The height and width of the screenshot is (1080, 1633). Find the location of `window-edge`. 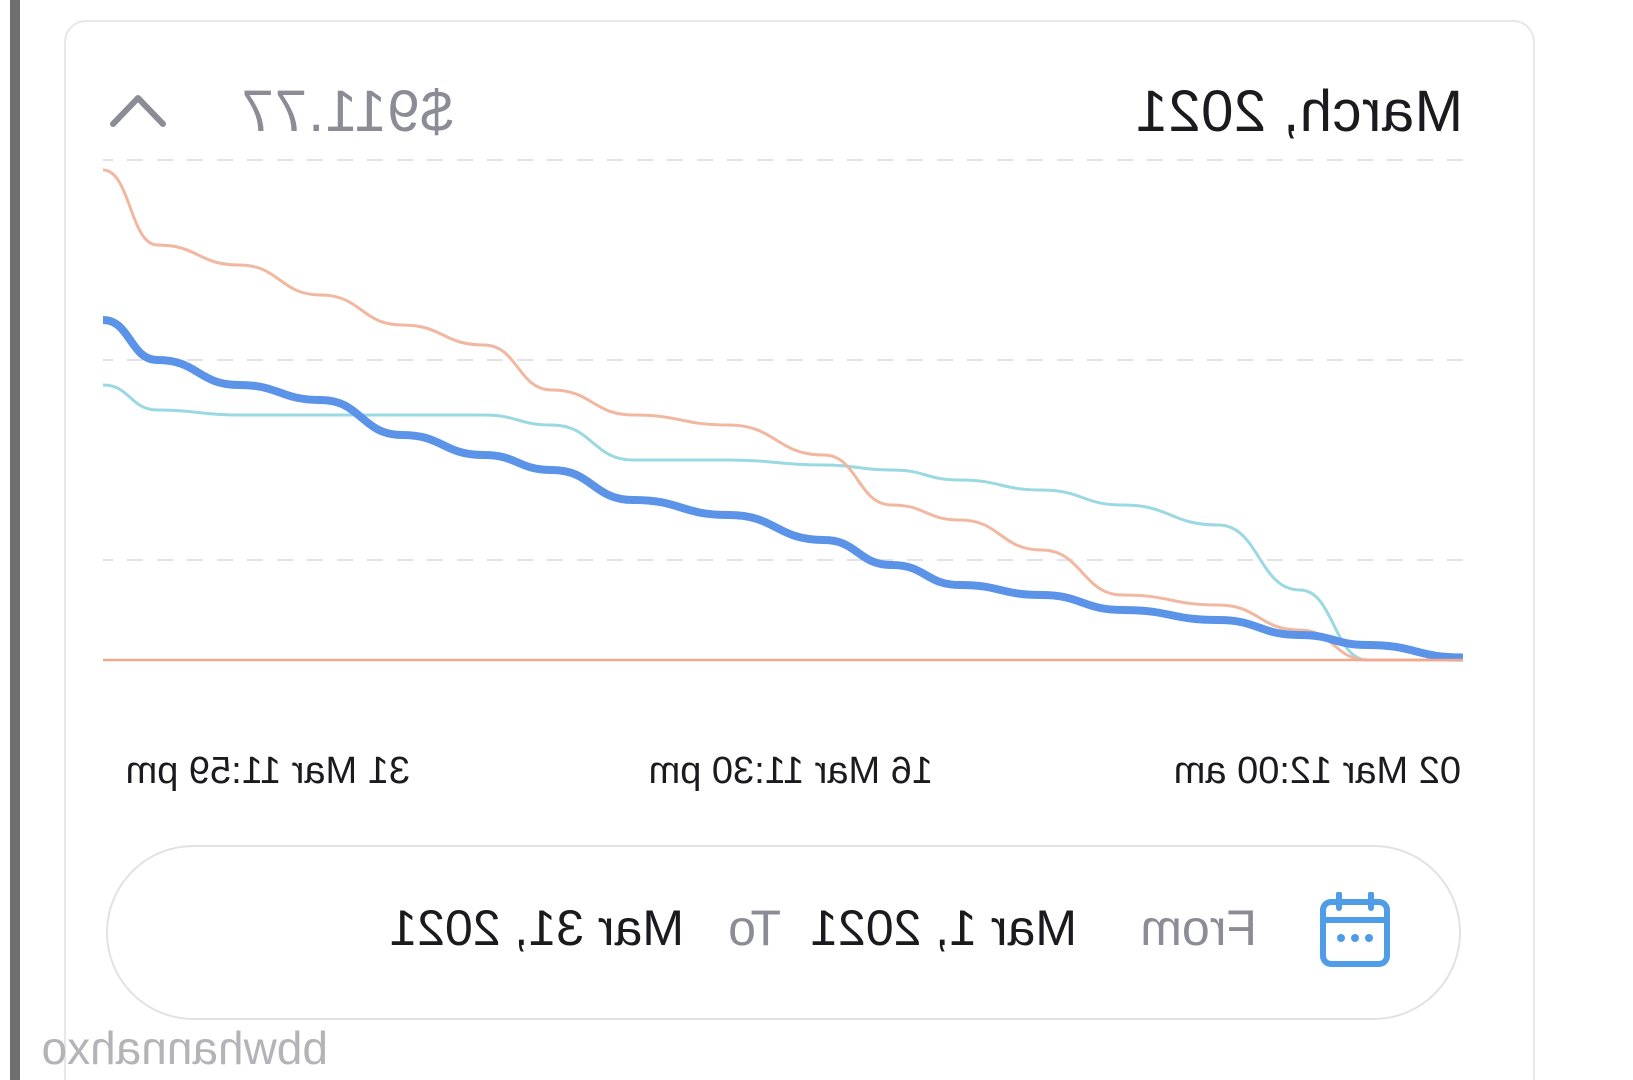

window-edge is located at coordinates (15, 540).